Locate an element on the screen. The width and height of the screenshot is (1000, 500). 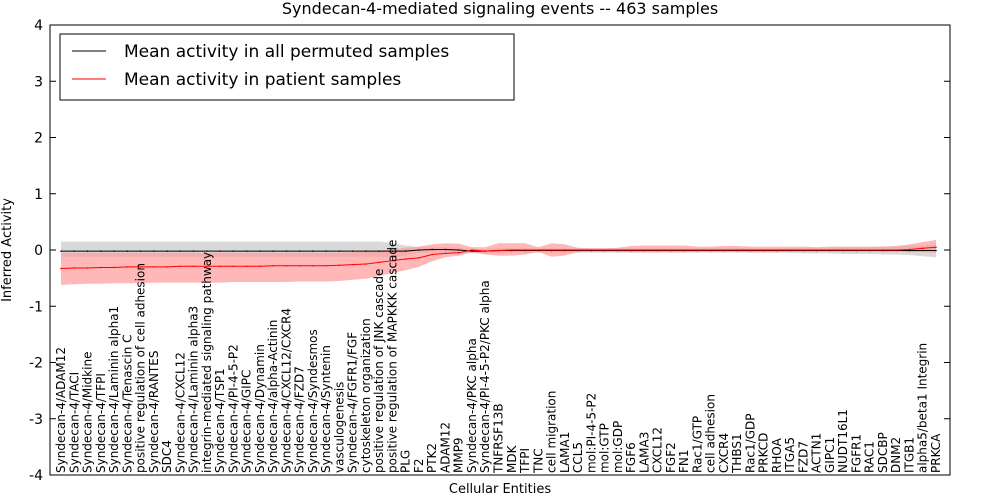
x-tick-label: RAC1 is located at coordinates (870, 457).